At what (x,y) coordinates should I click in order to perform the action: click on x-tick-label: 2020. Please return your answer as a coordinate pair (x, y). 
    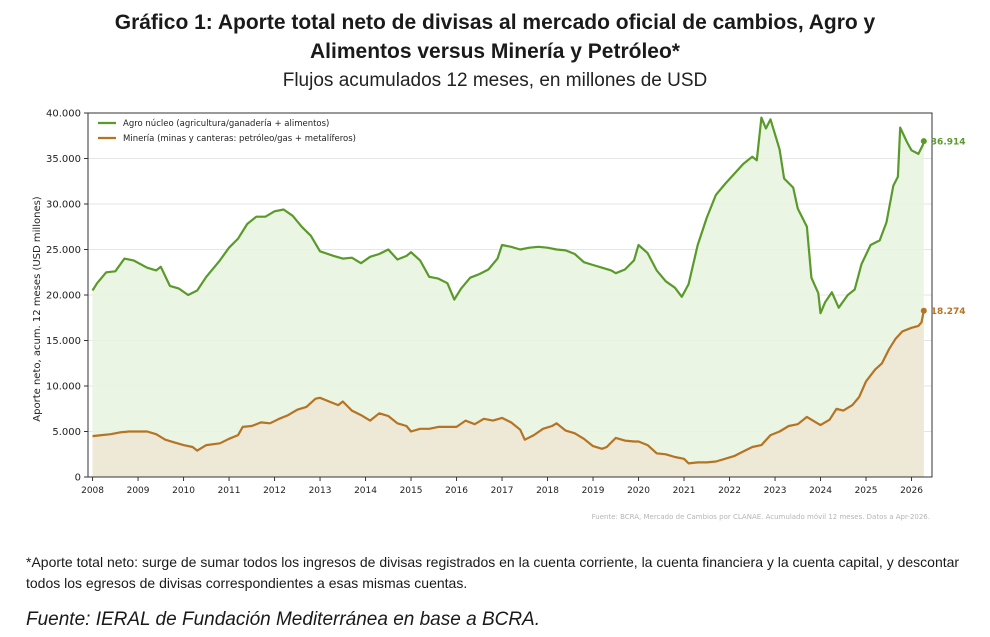
    Looking at the image, I should click on (638, 491).